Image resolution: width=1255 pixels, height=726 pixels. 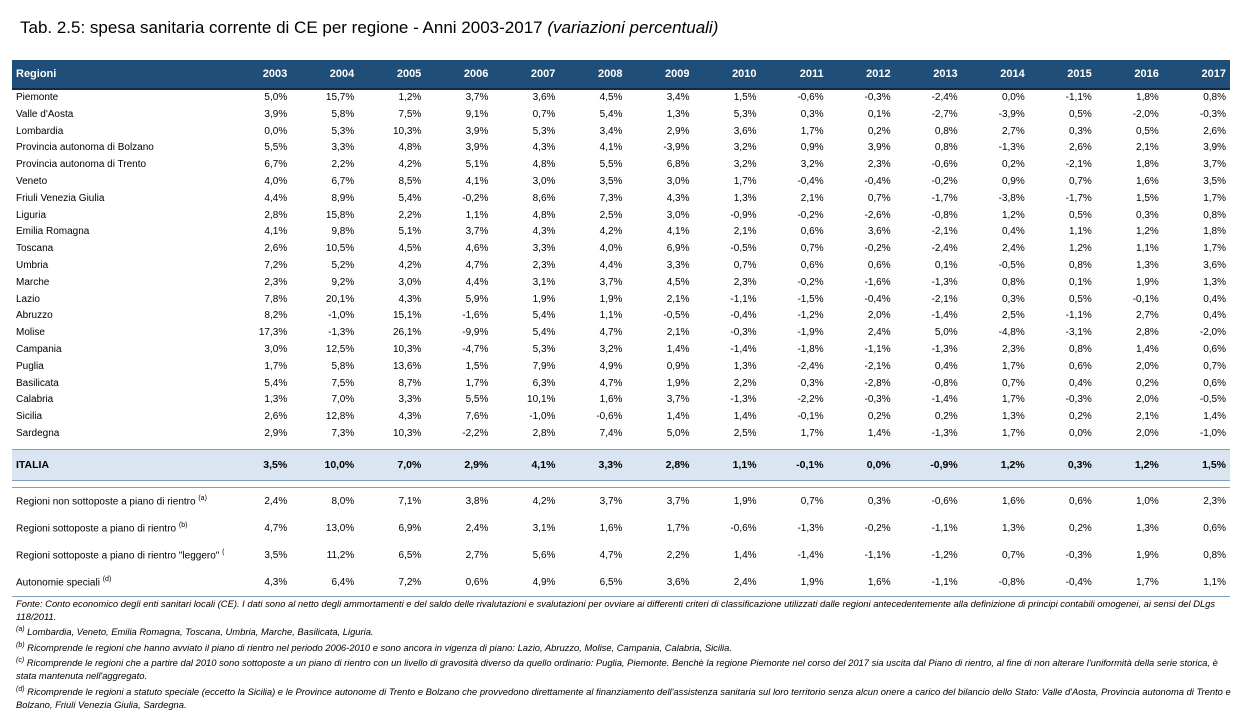 I want to click on region-name: Friuli Venezia Giulia, so click(x=60, y=198).